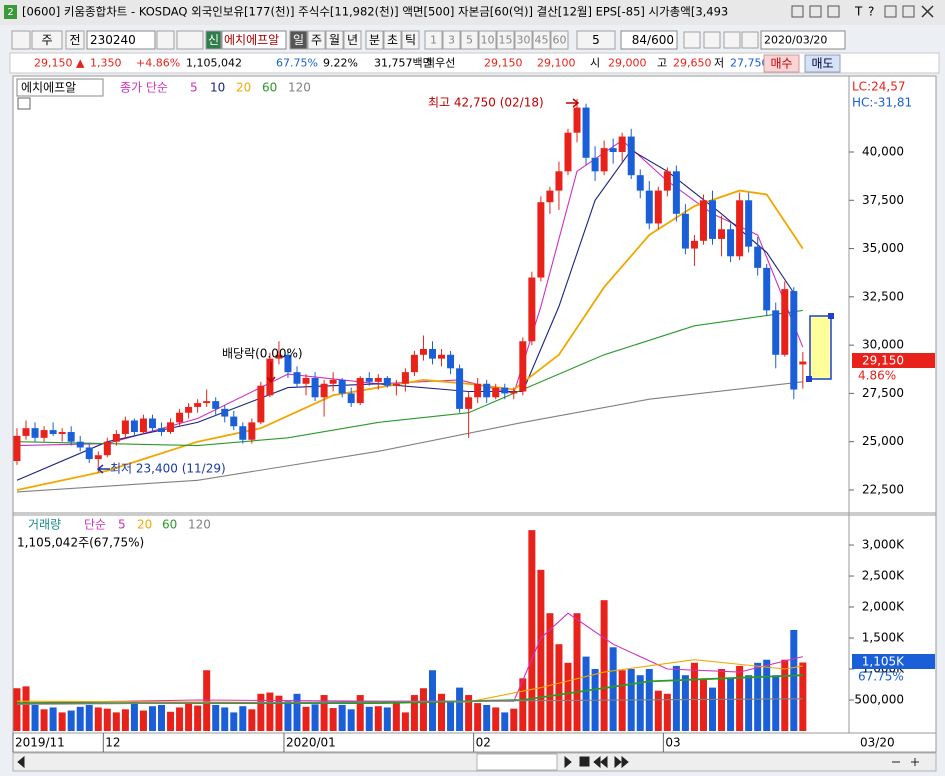 Image resolution: width=945 pixels, height=776 pixels. I want to click on minute-button: 10, so click(488, 40).